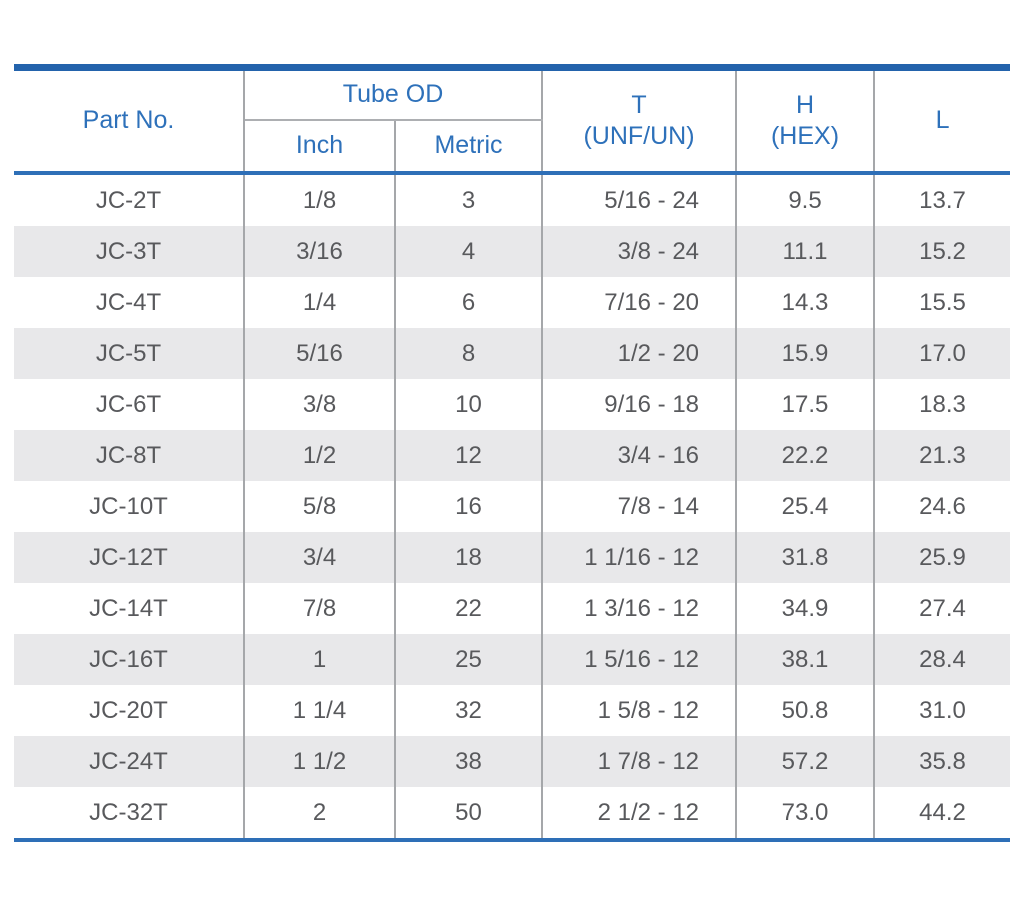 The height and width of the screenshot is (922, 1024). What do you see at coordinates (639, 404) in the screenshot?
I see `cell-t: 9/16 - 18` at bounding box center [639, 404].